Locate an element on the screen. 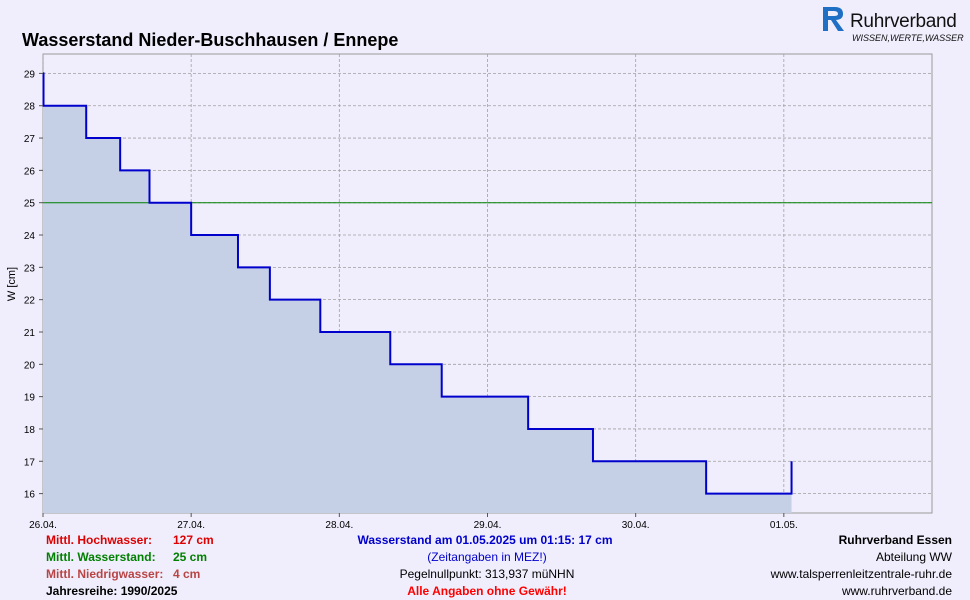 This screenshot has height=600, width=970. x-tick-label: 30.04. is located at coordinates (636, 525).